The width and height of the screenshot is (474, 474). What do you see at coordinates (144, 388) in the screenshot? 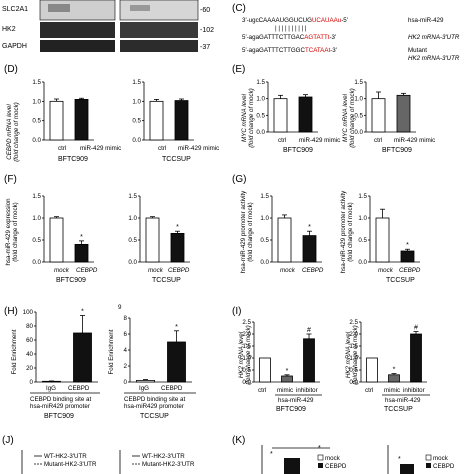
I see `x-label-igg: IgG` at bounding box center [144, 388].